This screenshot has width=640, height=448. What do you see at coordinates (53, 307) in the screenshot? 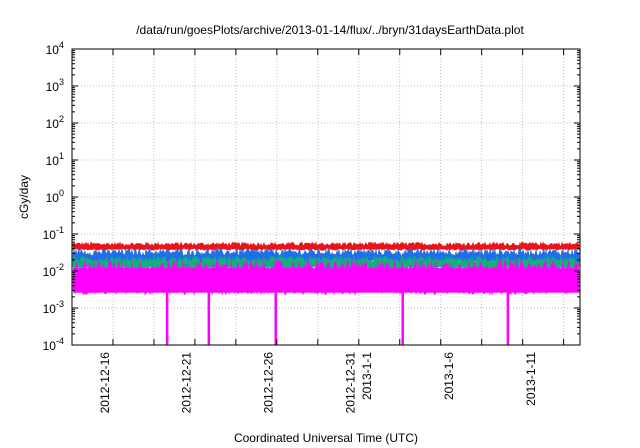
I see `y-tick-label: 10⁻³` at bounding box center [53, 307].